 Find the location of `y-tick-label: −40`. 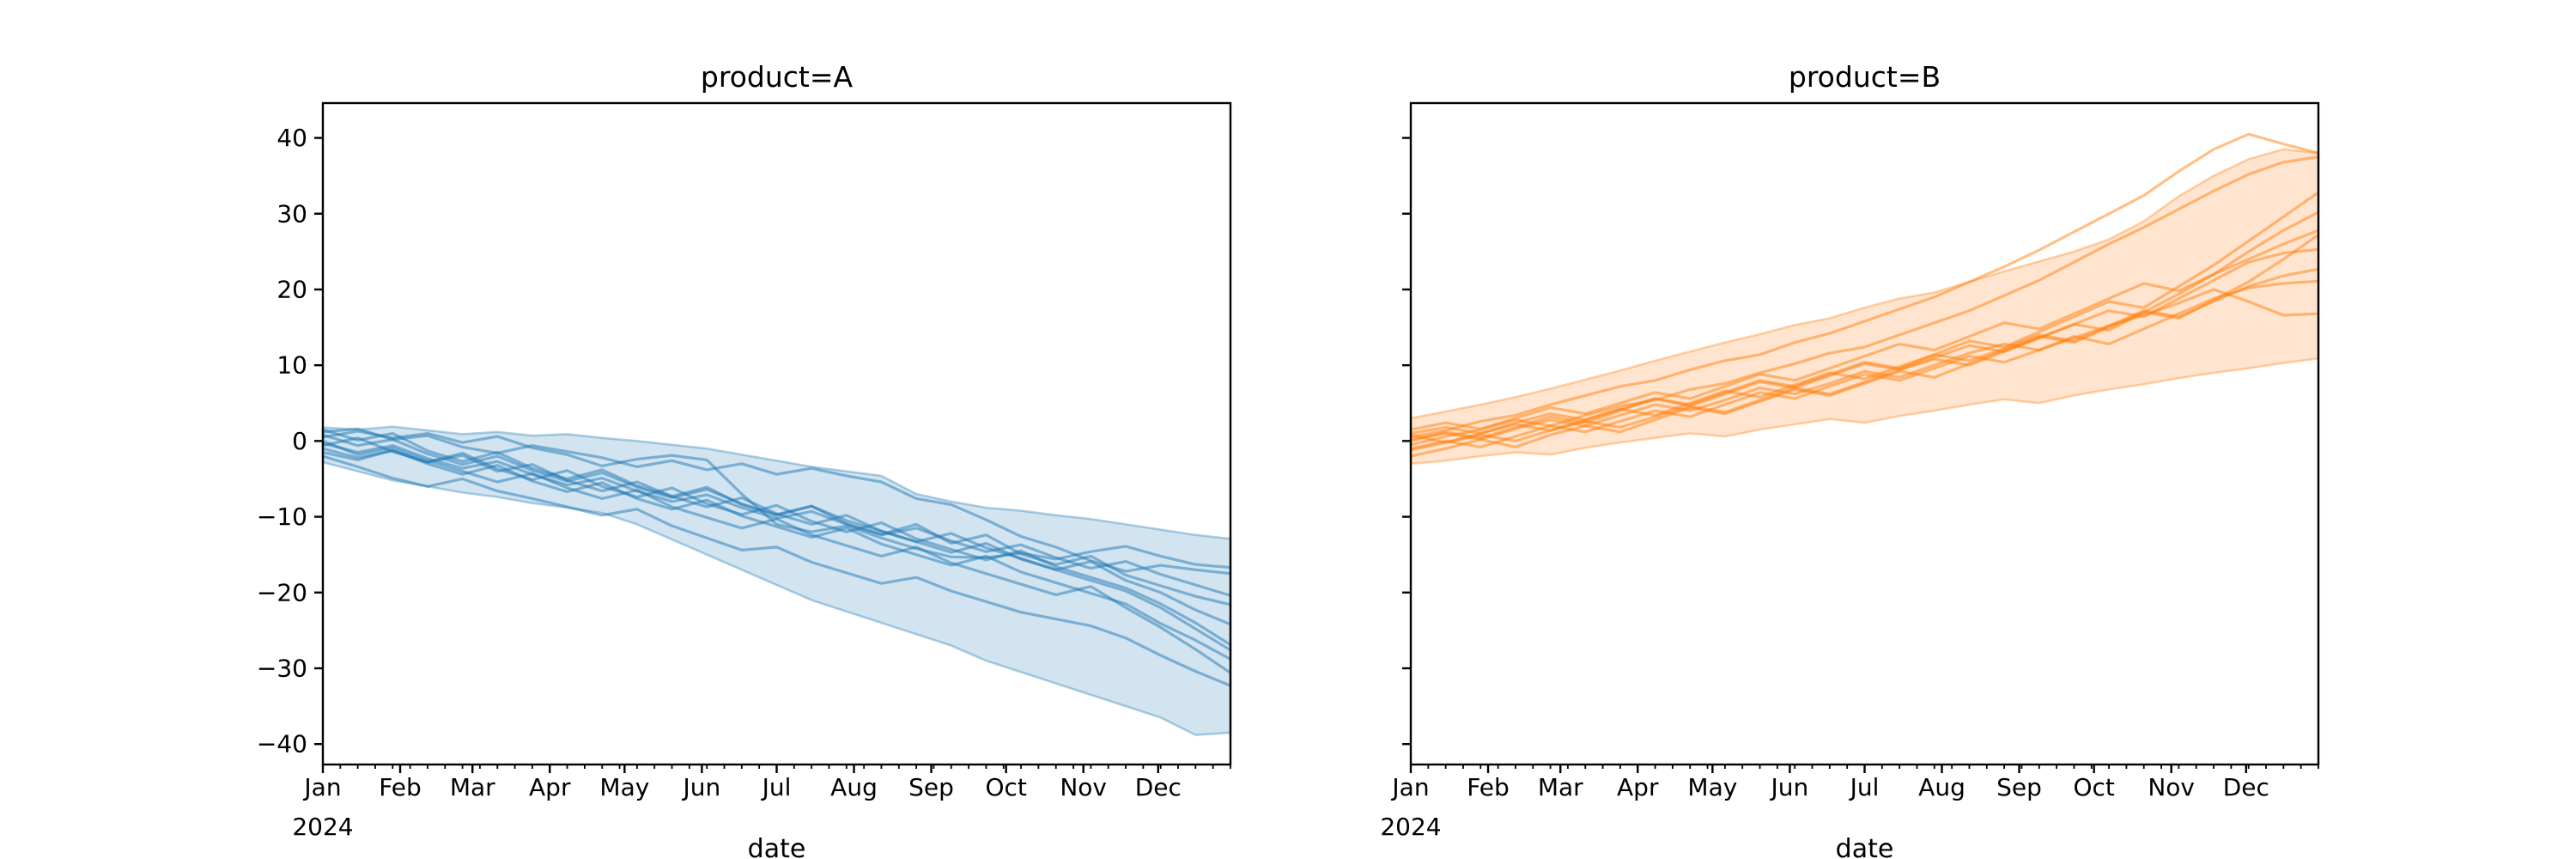

y-tick-label: −40 is located at coordinates (282, 744).